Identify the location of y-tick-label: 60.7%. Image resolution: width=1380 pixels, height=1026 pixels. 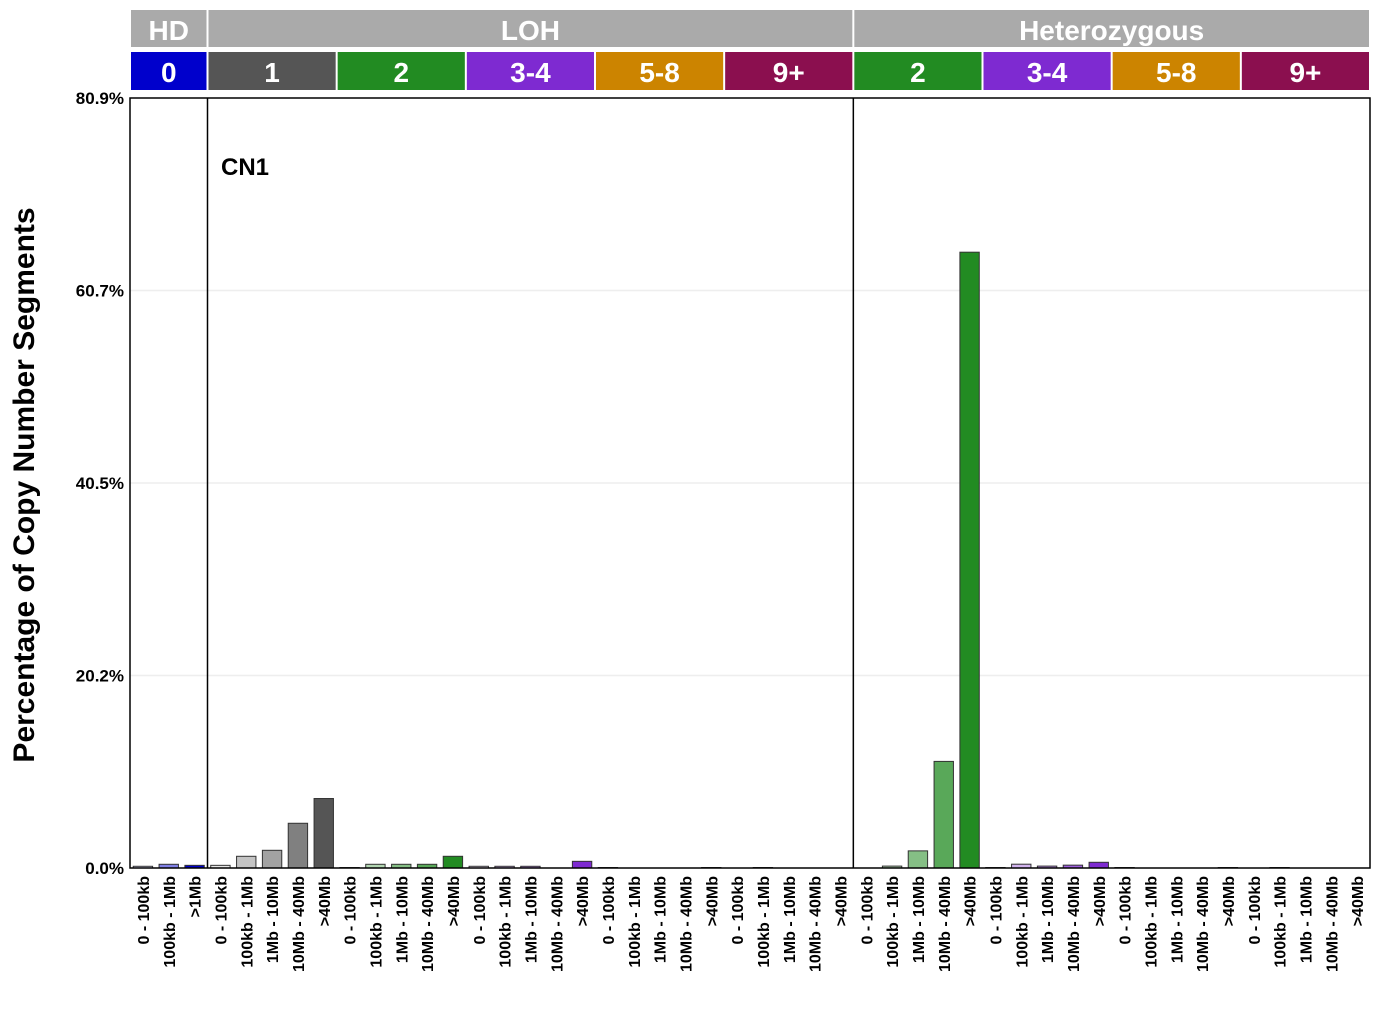
(100, 291).